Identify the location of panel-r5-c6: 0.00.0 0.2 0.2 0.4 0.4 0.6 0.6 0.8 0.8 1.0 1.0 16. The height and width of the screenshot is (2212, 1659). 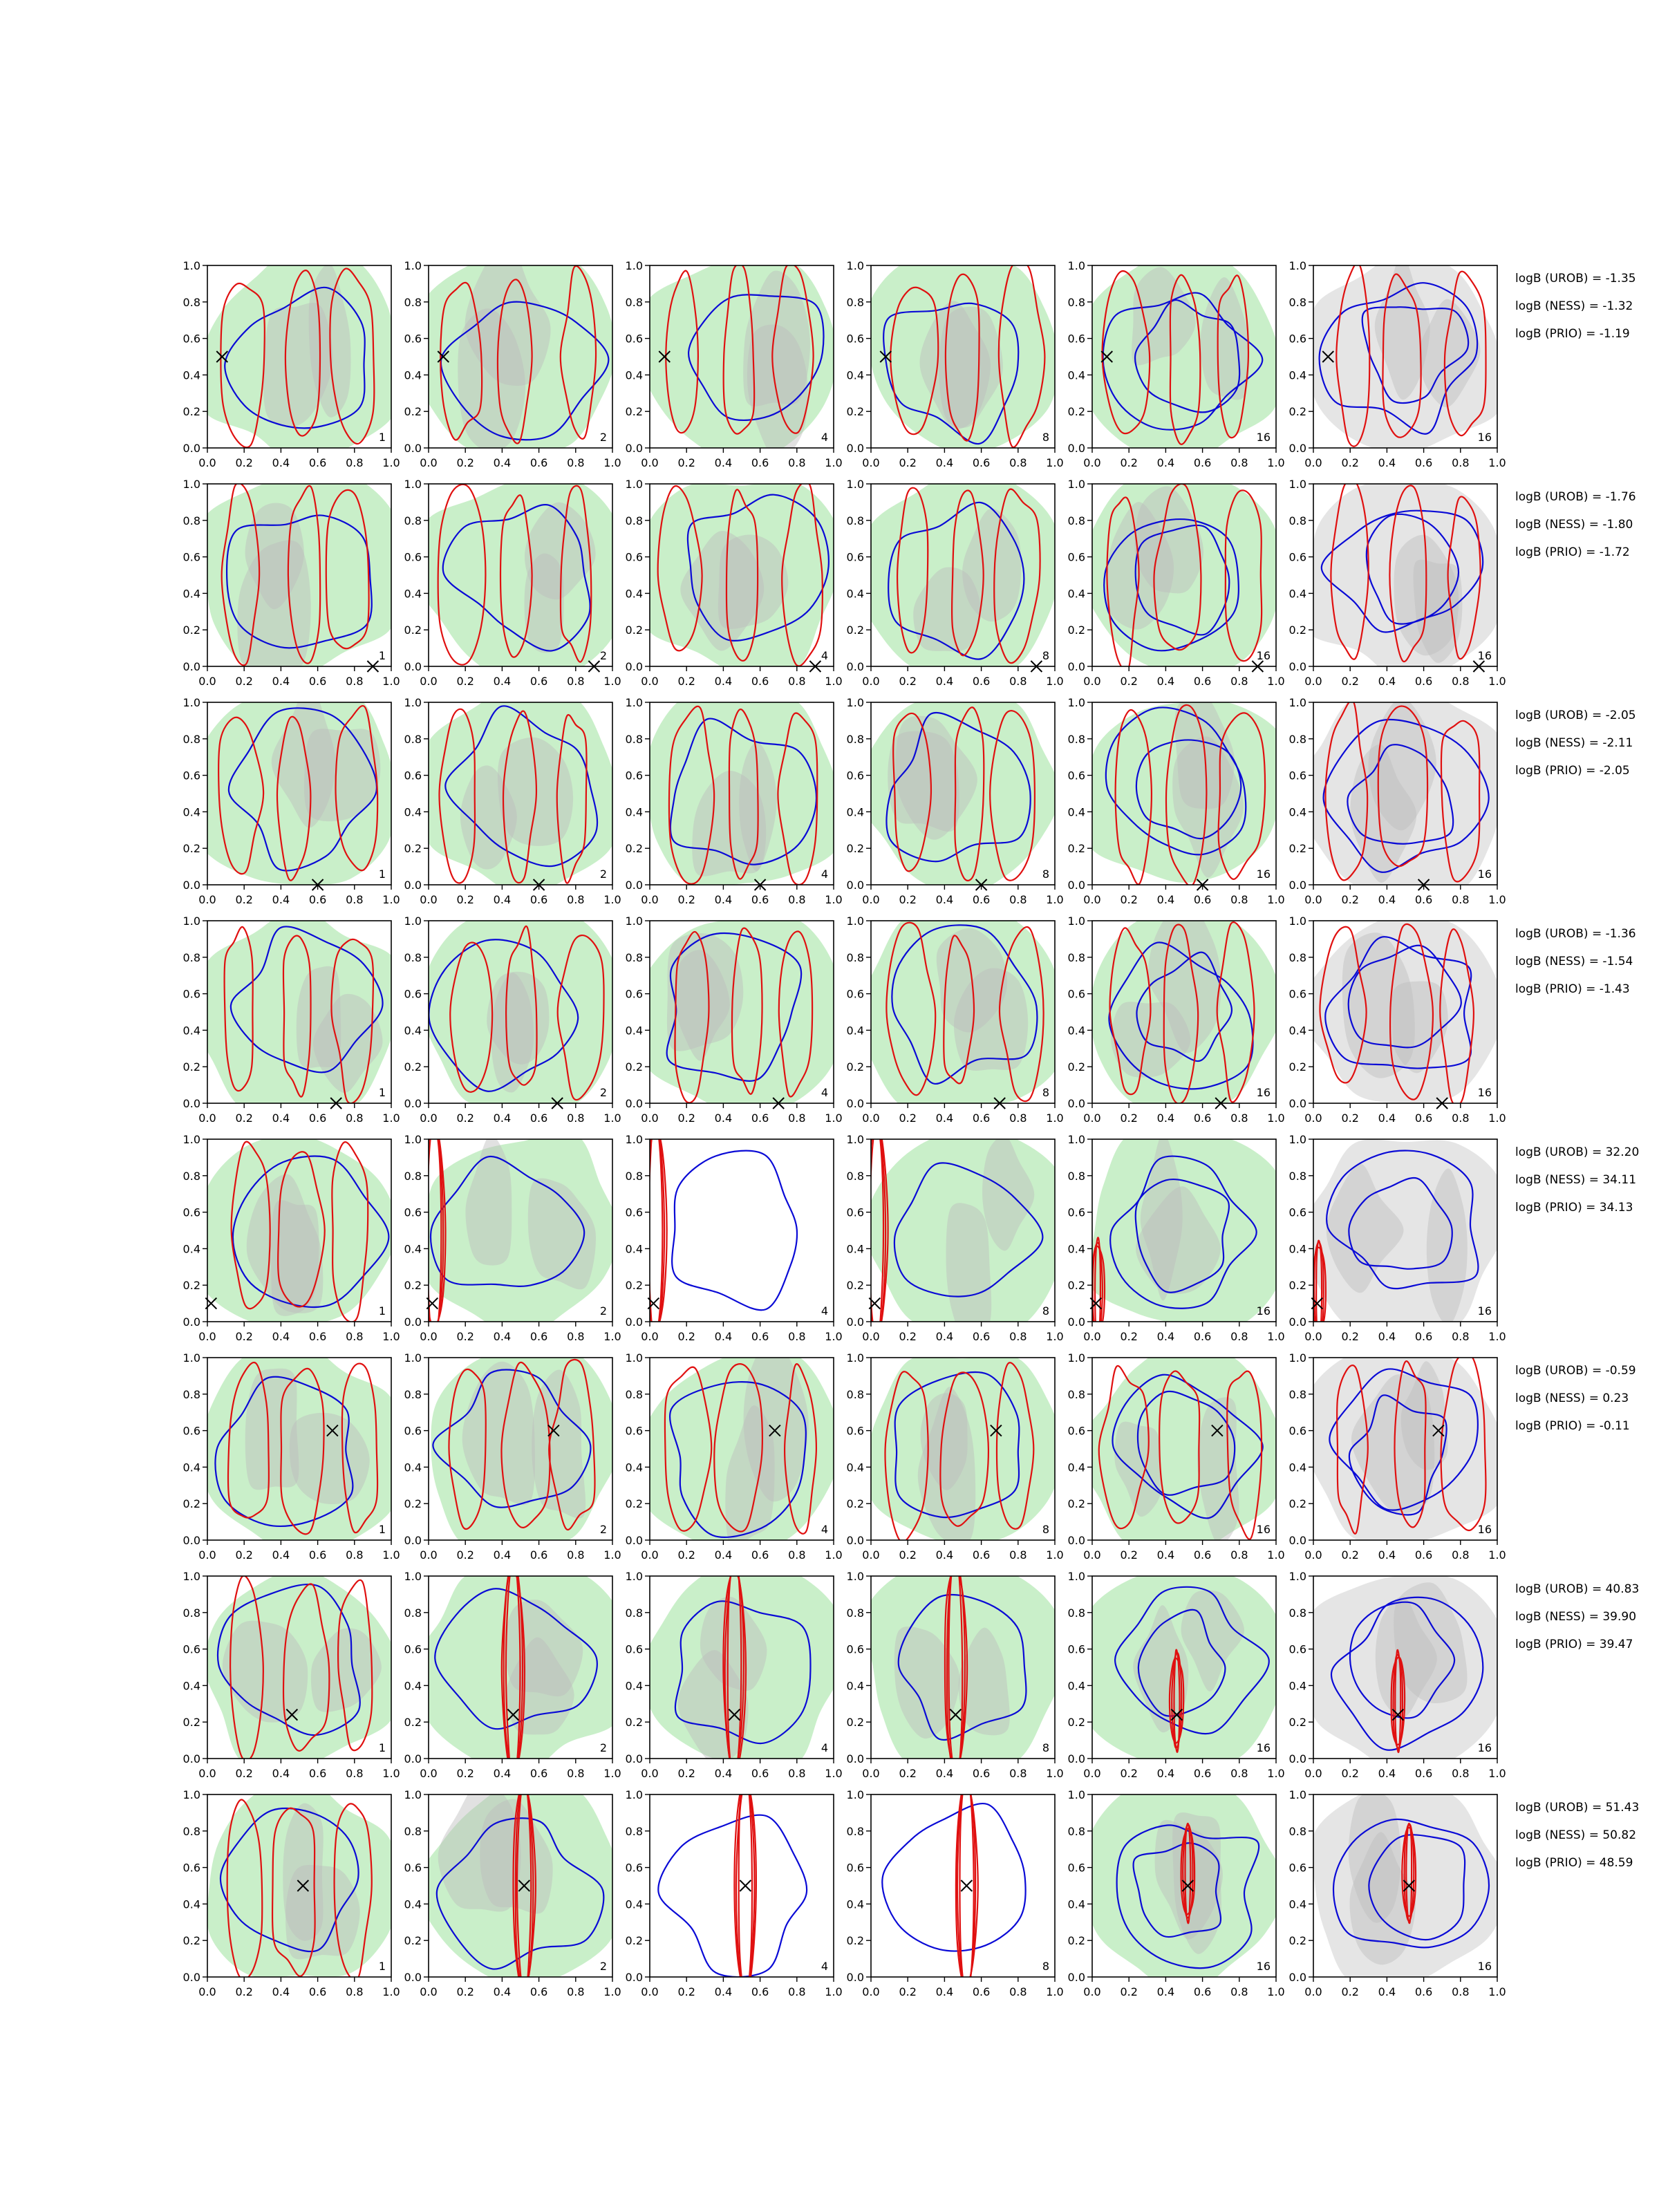
(1398, 1238).